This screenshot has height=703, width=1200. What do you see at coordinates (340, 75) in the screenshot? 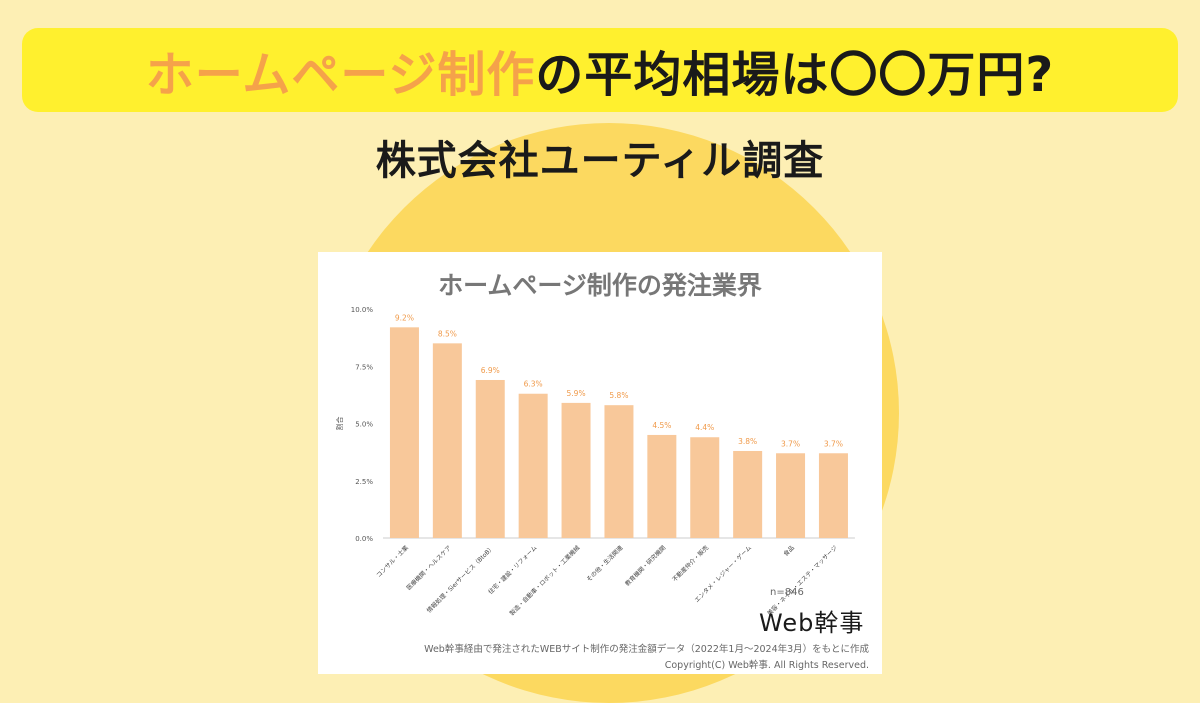
I see `headline-highlight: ホームページ制作` at bounding box center [340, 75].